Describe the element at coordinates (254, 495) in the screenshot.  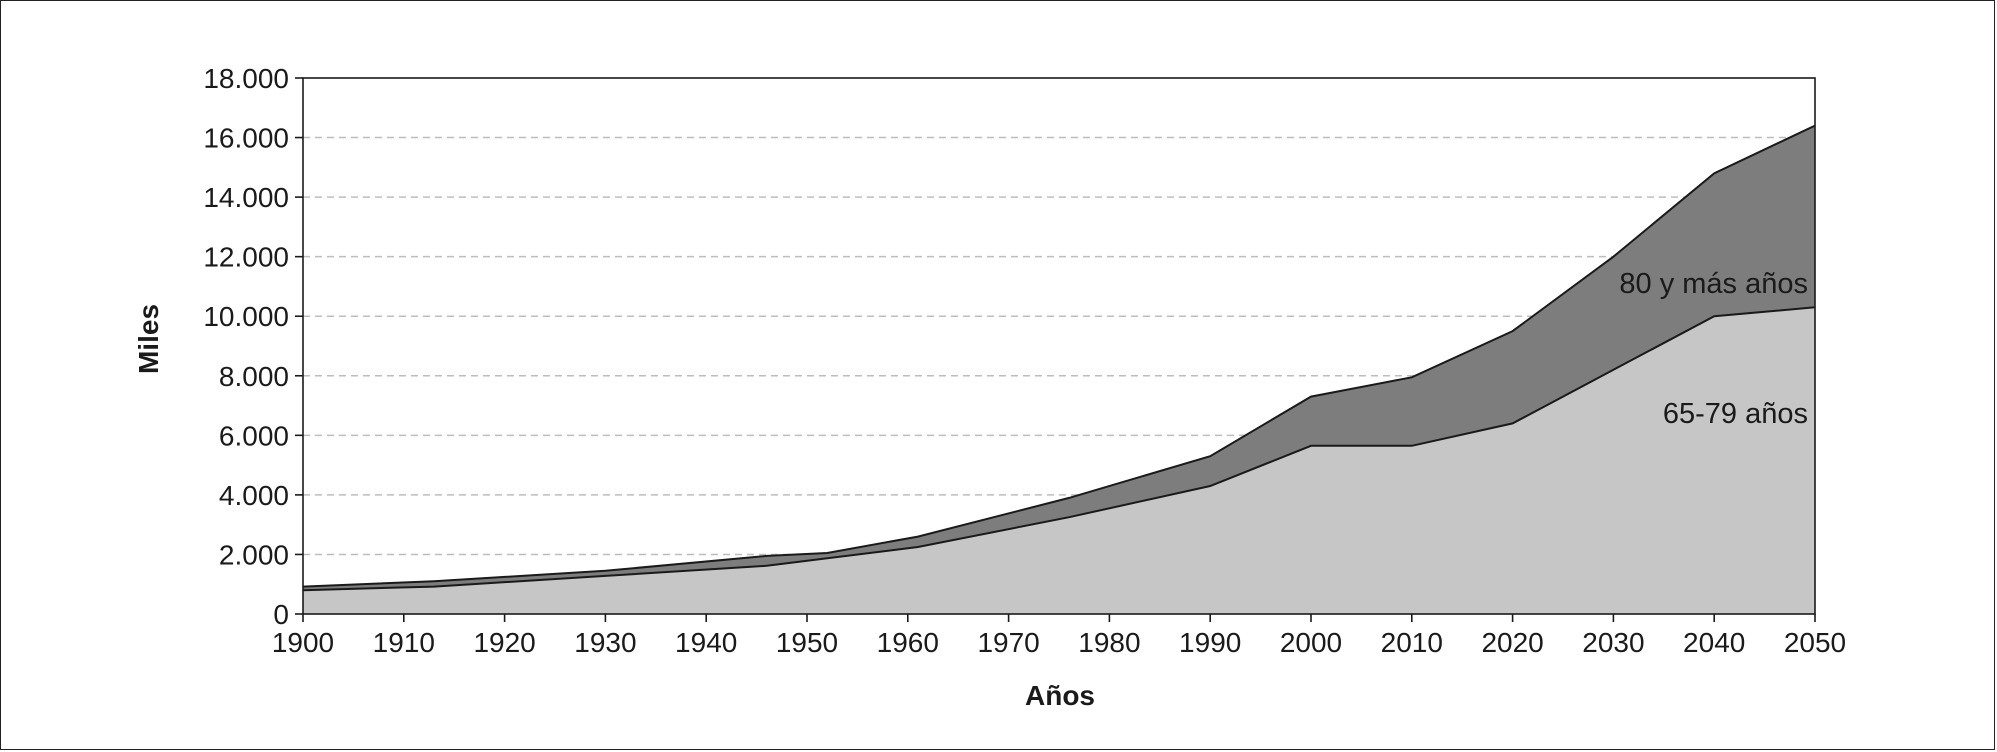
I see `y-tick-label: 4.000` at that location.